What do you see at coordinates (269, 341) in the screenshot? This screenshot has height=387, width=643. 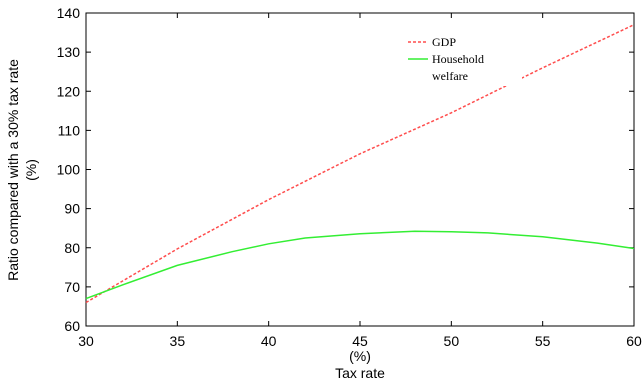 I see `x-tick-label: 40` at bounding box center [269, 341].